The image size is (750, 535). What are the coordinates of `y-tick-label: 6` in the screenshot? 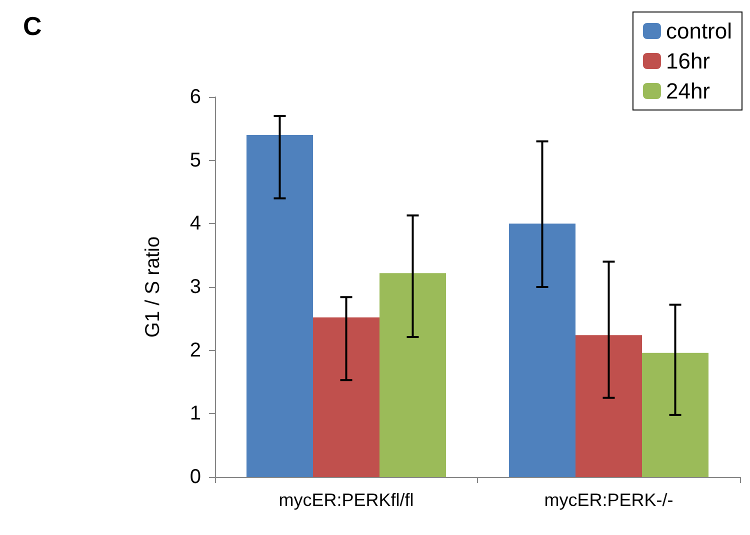 It's located at (195, 97).